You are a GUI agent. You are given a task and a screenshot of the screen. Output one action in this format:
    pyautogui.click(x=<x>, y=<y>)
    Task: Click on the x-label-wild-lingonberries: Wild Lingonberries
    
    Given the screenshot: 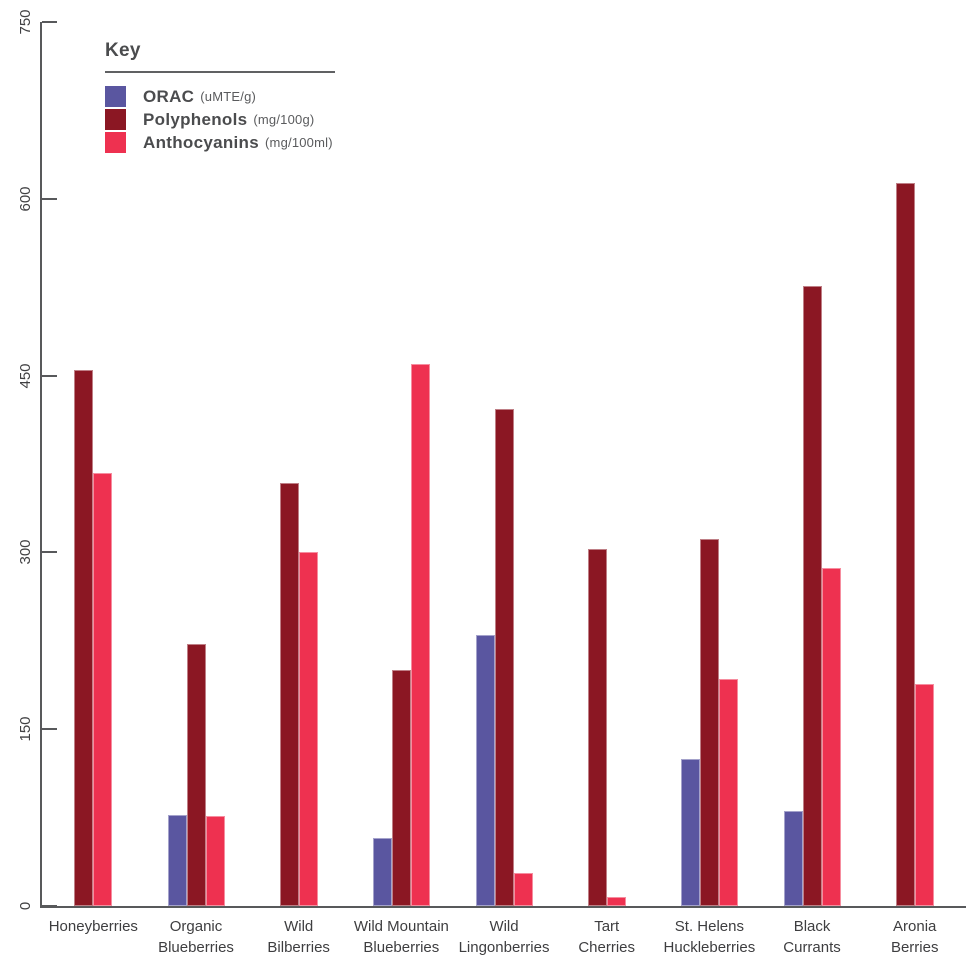 What is the action you would take?
    pyautogui.click(x=504, y=937)
    